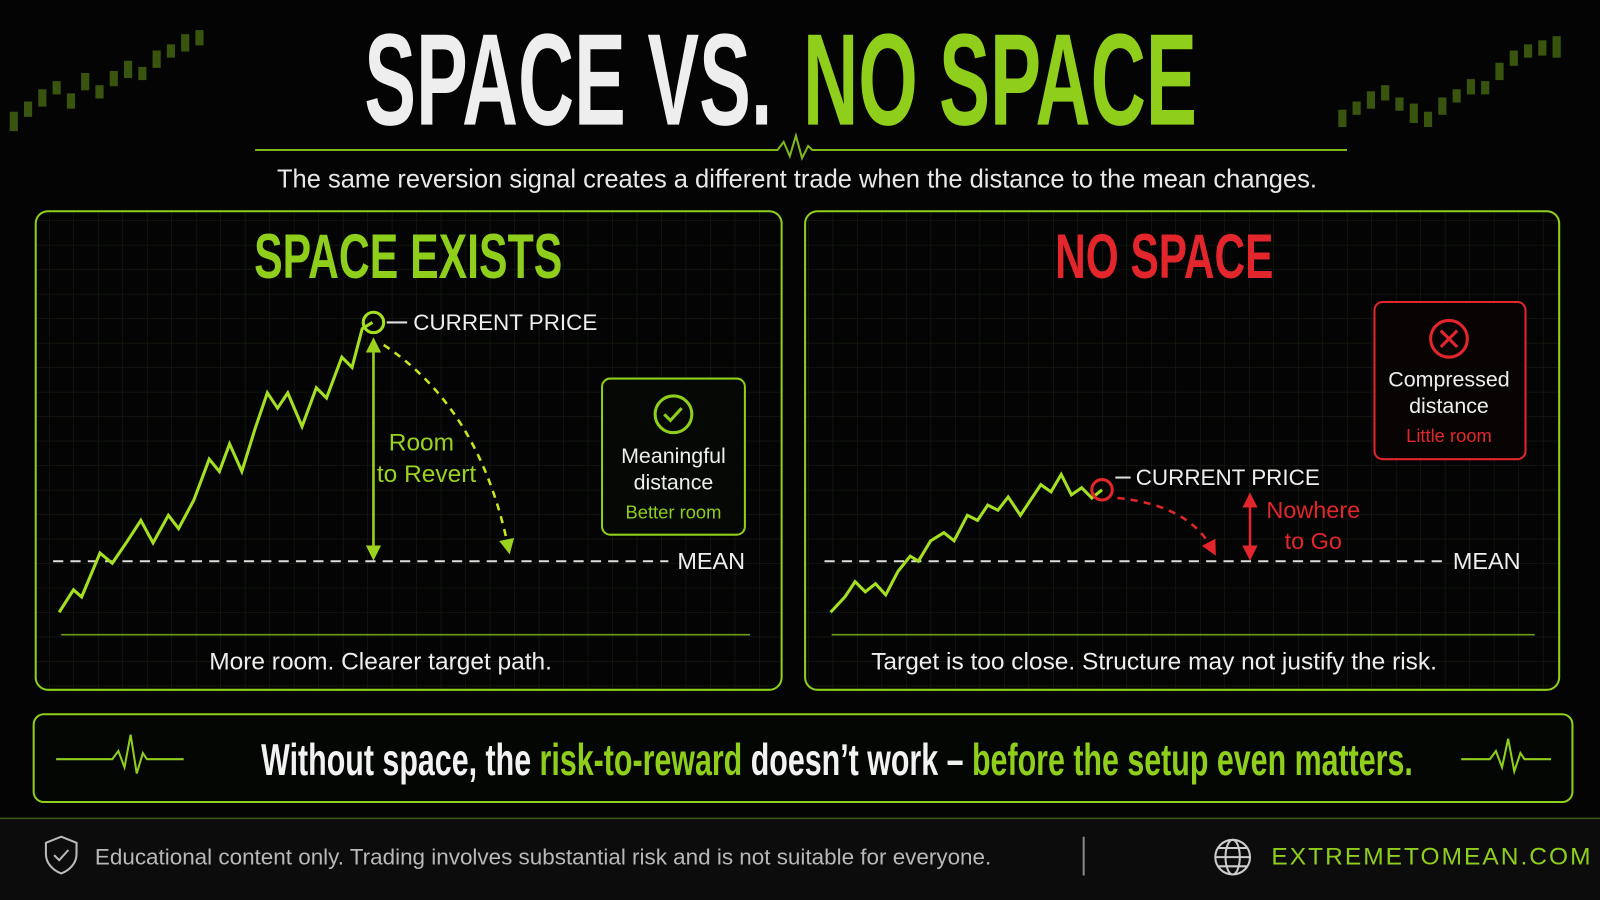  Describe the element at coordinates (674, 512) in the screenshot. I see `callout-note: Better room` at that location.